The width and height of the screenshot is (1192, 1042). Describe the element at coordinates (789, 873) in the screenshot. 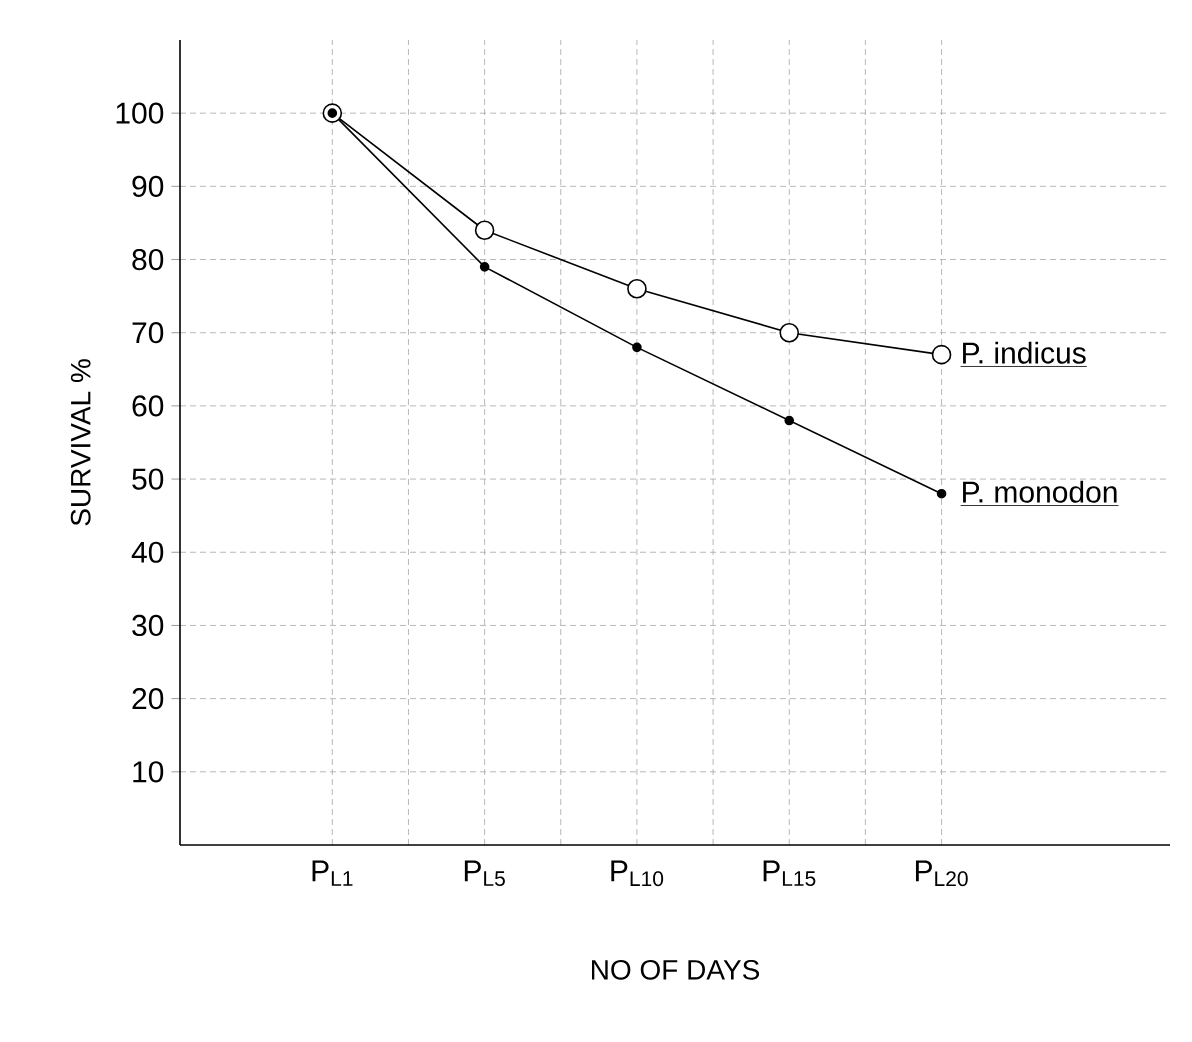

I see `x-tick-label: P$_{L15}$` at that location.